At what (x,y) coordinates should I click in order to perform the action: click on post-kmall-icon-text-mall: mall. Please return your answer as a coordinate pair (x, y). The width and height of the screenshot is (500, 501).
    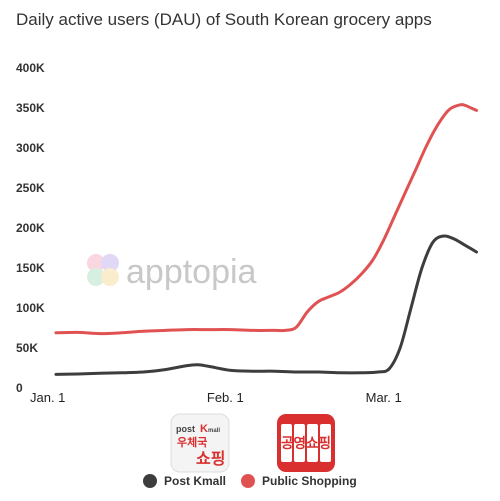
    Looking at the image, I should click on (214, 431).